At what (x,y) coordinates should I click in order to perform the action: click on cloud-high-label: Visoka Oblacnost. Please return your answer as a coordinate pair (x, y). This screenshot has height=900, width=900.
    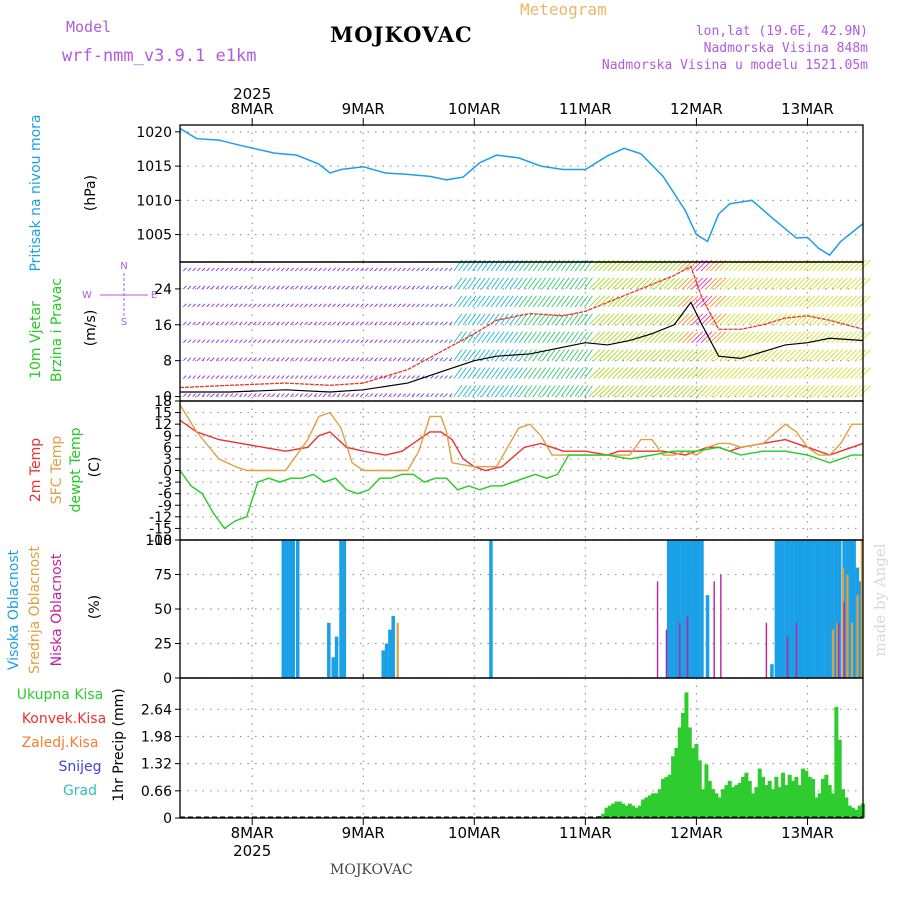
    Looking at the image, I should click on (14, 609).